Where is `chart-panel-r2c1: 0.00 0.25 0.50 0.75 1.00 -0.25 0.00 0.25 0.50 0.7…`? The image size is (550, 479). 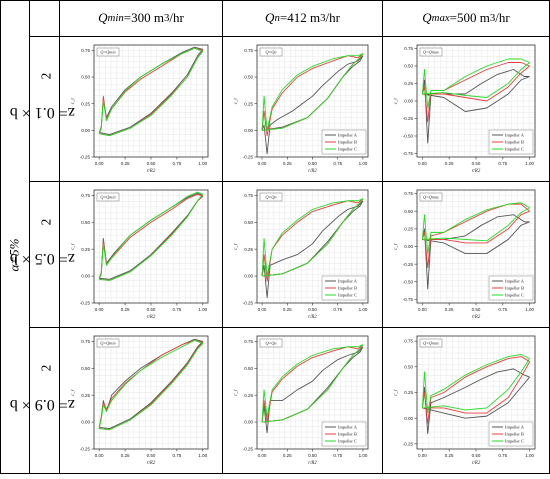 chart-panel-r2c1: 0.00 0.25 0.50 0.75 1.00 -0.25 0.00 0.25 0.50 0.7… is located at coordinates (141, 254).